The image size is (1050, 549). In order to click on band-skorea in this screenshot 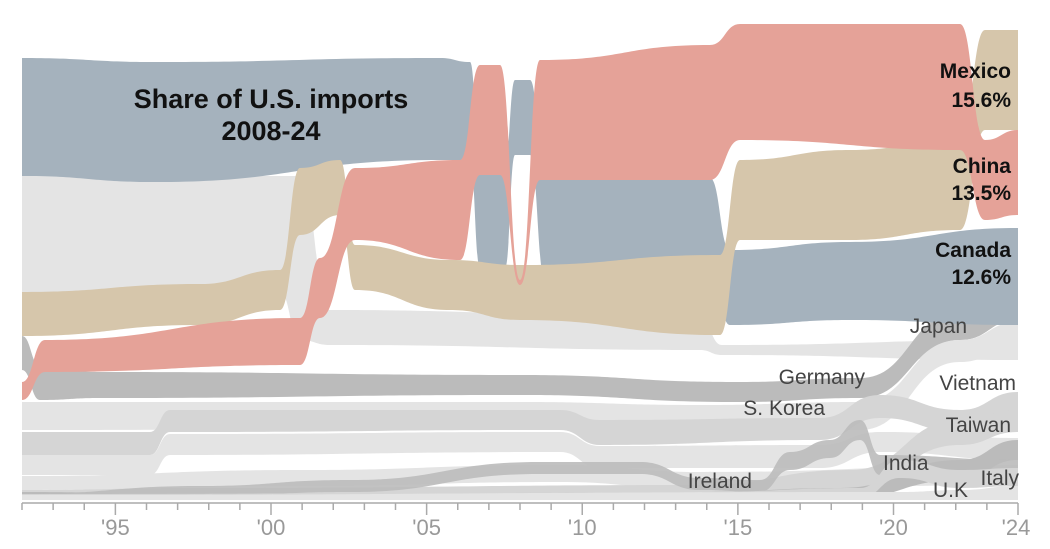, I will do `click(520, 453)`.